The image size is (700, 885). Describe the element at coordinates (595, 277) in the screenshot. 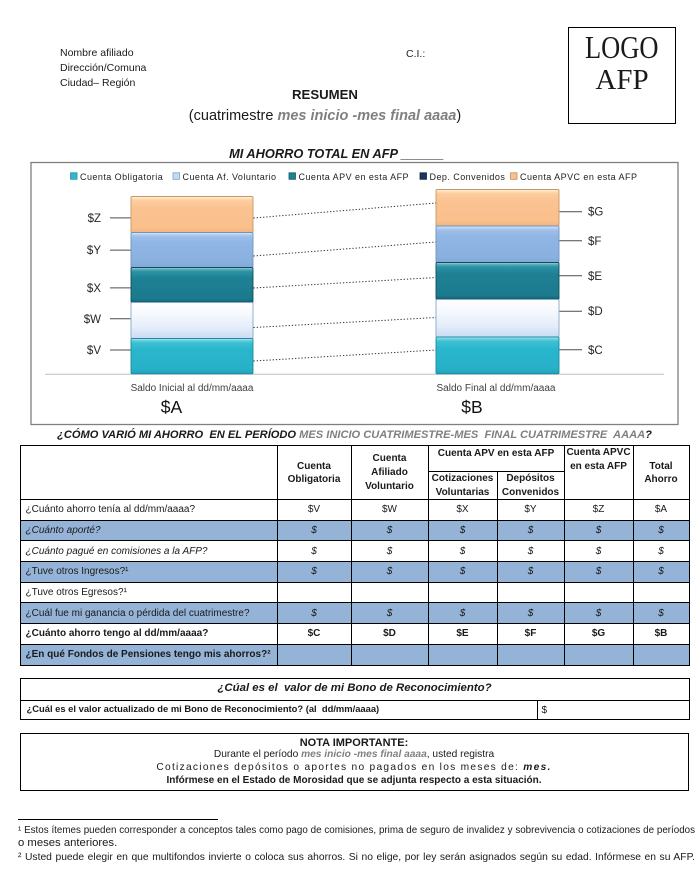

I see `svg-text: $E` at that location.